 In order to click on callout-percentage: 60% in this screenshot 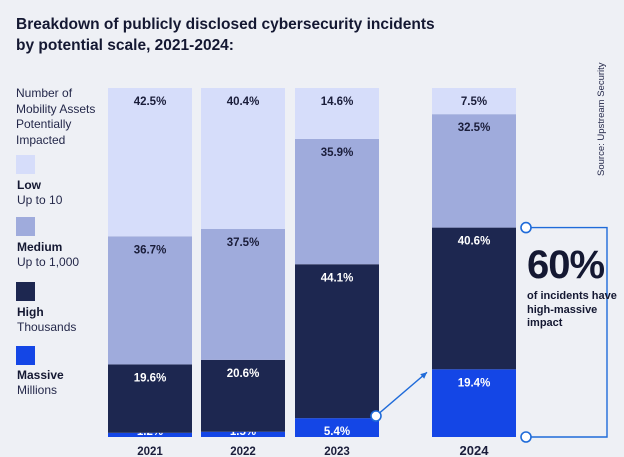, I will do `click(566, 265)`.